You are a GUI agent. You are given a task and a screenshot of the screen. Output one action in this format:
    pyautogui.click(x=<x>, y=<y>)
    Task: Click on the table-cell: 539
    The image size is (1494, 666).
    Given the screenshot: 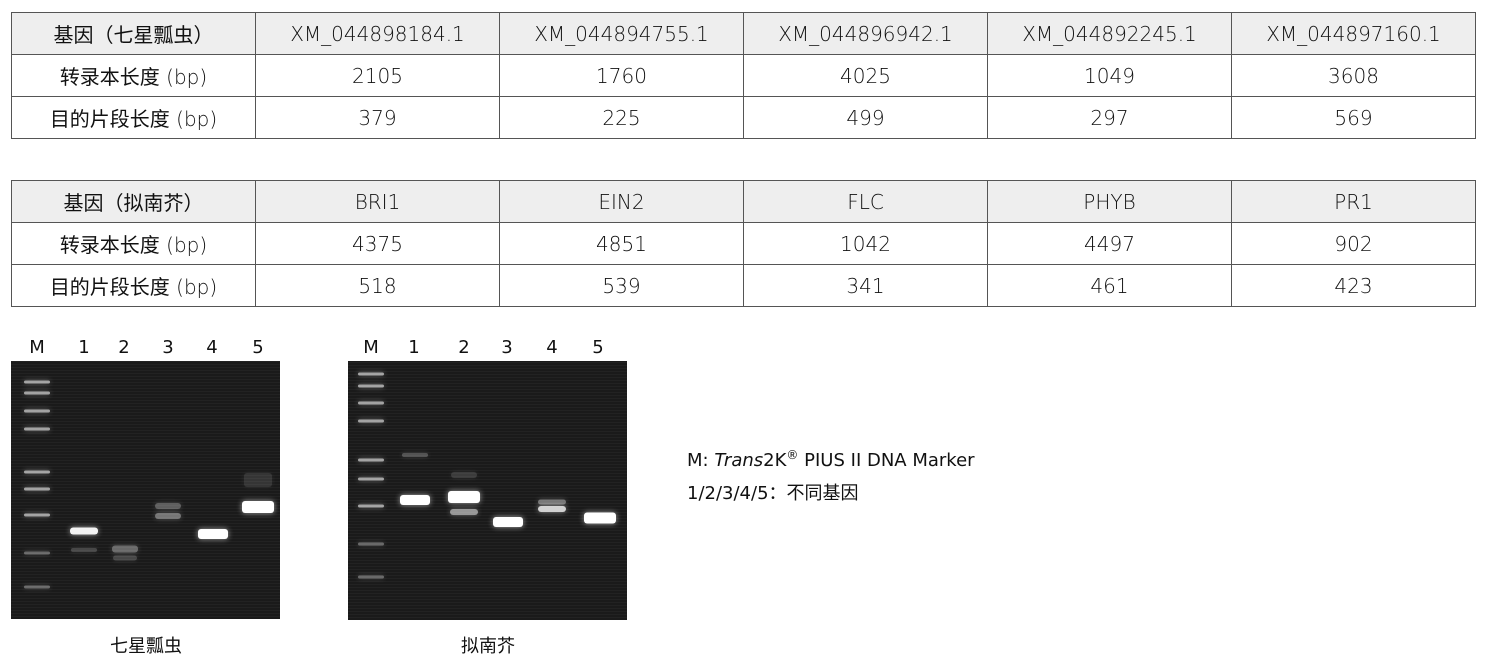 What is the action you would take?
    pyautogui.click(x=621, y=285)
    